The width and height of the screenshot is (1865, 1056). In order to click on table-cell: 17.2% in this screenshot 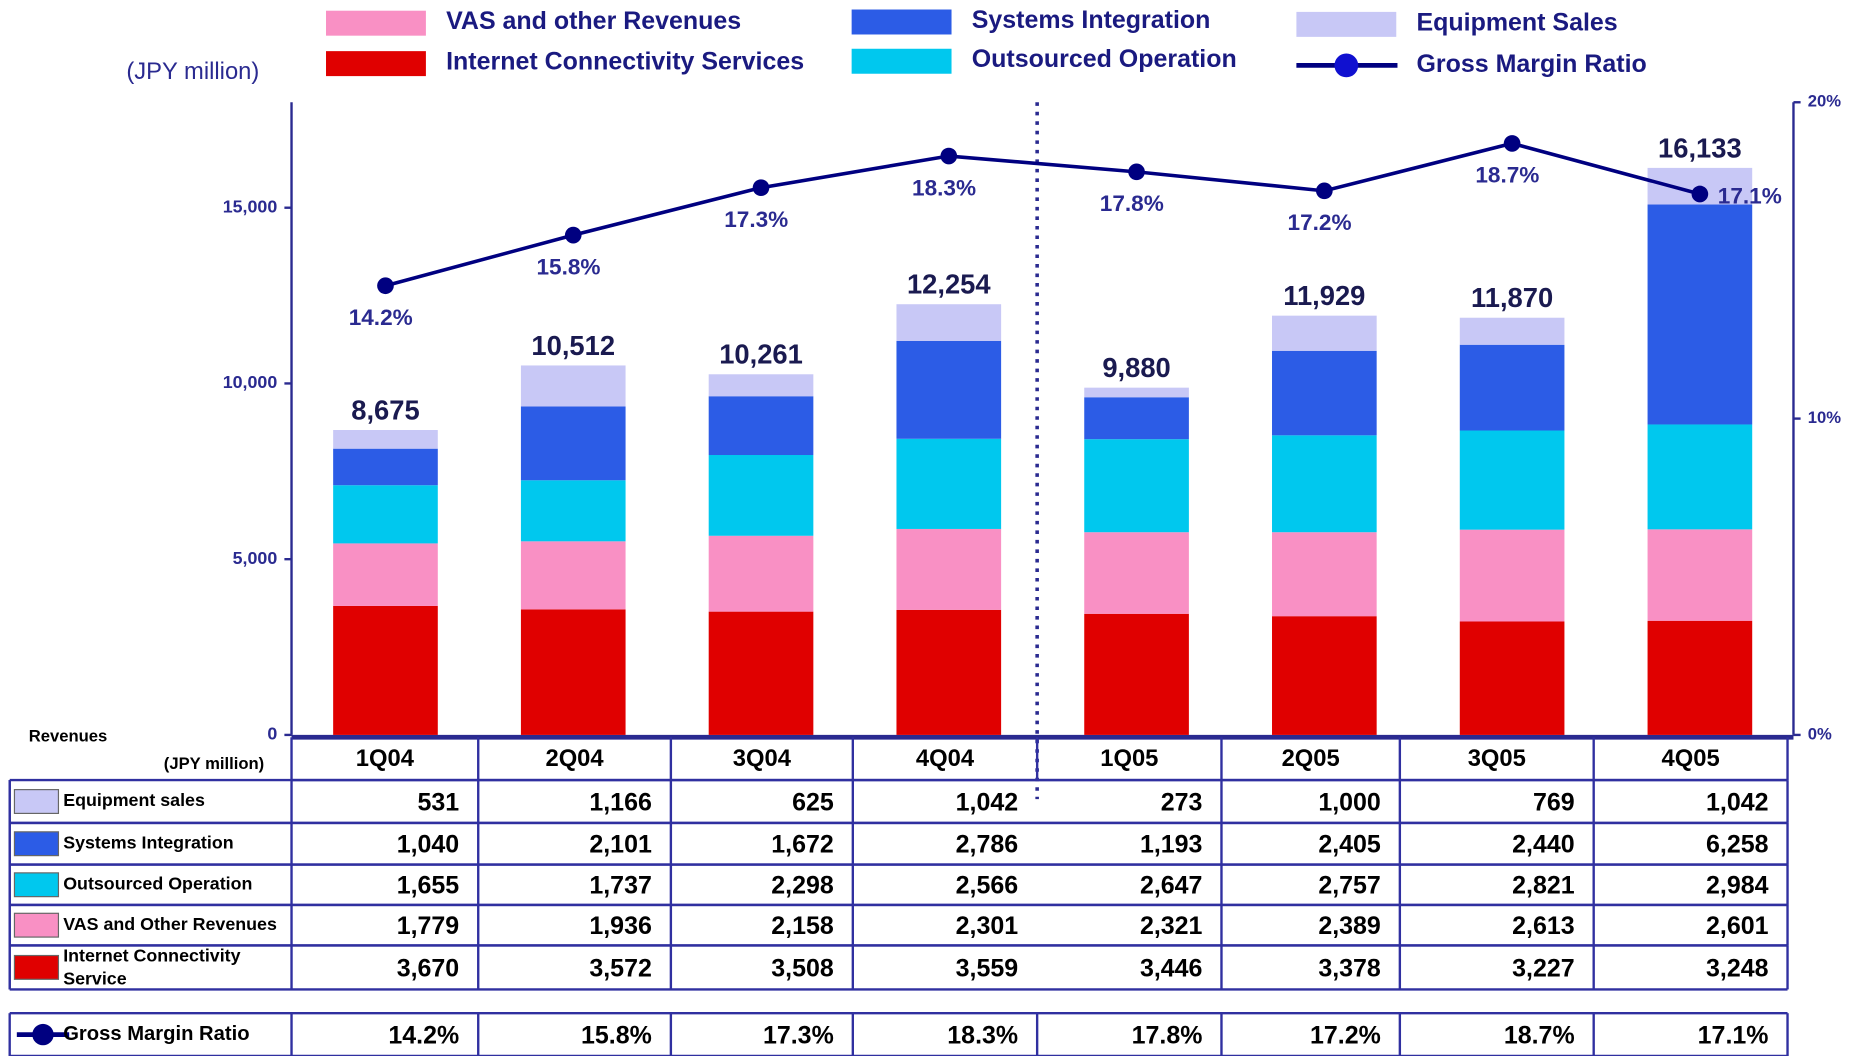, I will do `click(1345, 1036)`.